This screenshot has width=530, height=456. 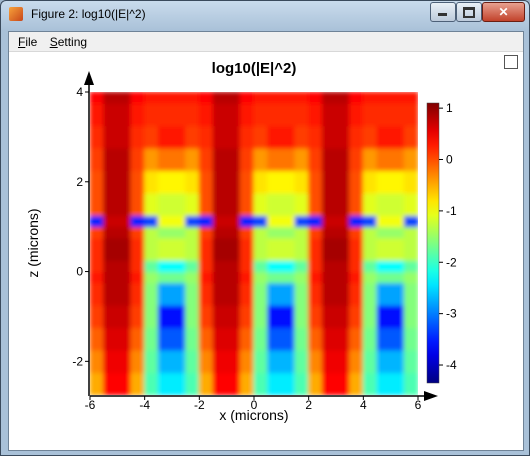 What do you see at coordinates (511, 62) in the screenshot?
I see `toggle-box` at bounding box center [511, 62].